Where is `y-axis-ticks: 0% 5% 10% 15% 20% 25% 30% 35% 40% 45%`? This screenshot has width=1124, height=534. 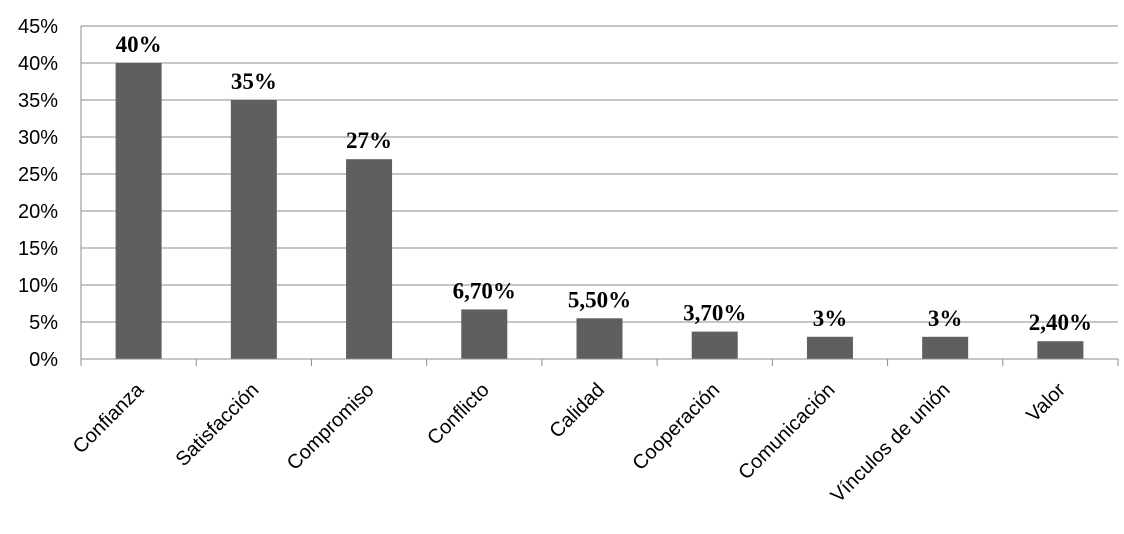
y-axis-ticks: 0% 5% 10% 15% 20% 25% 30% 35% 40% 45% is located at coordinates (38, 193).